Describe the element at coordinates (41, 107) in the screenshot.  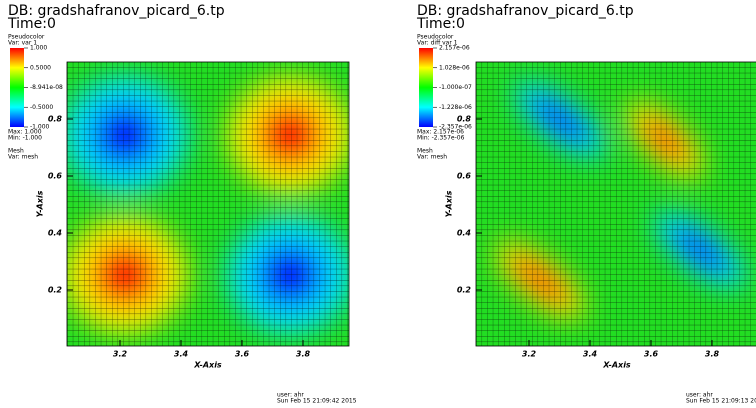
I see `color-bar-label: -0.5000` at that location.